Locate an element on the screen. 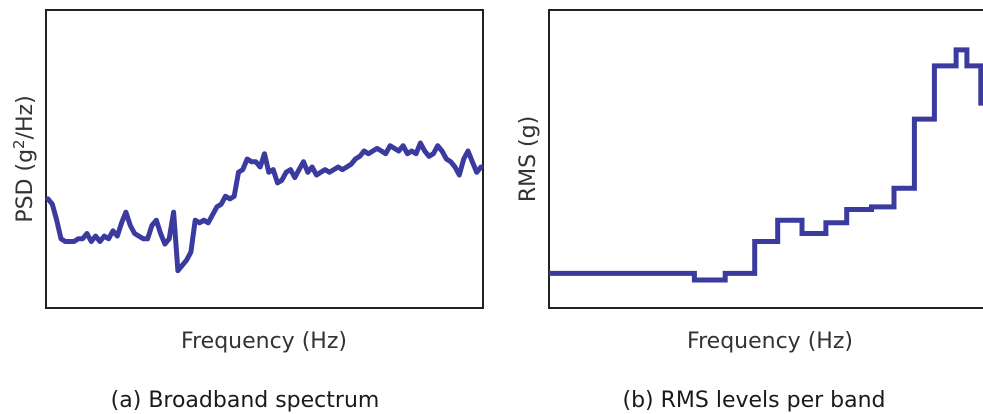 The height and width of the screenshot is (414, 983). x-axis-label-b: Frequency (Hz) is located at coordinates (770, 341).